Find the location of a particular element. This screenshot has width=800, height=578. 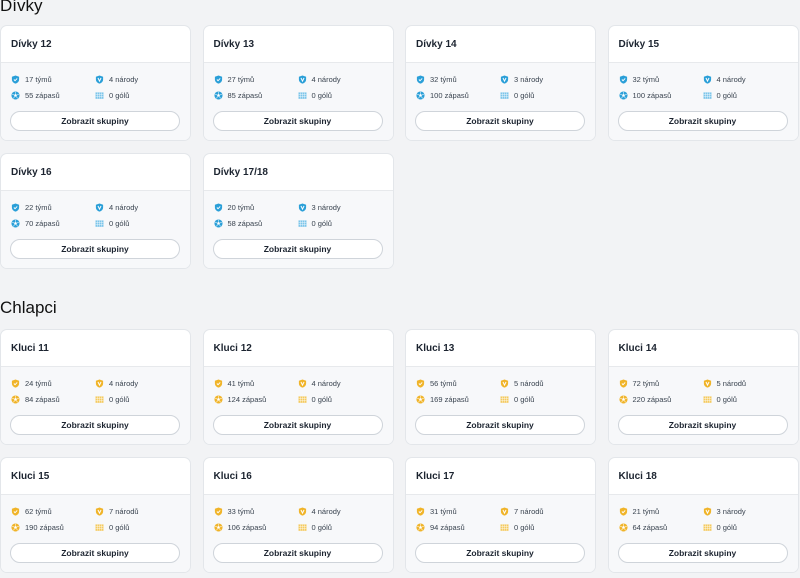

nations-stat: 4 národy is located at coordinates (137, 207).